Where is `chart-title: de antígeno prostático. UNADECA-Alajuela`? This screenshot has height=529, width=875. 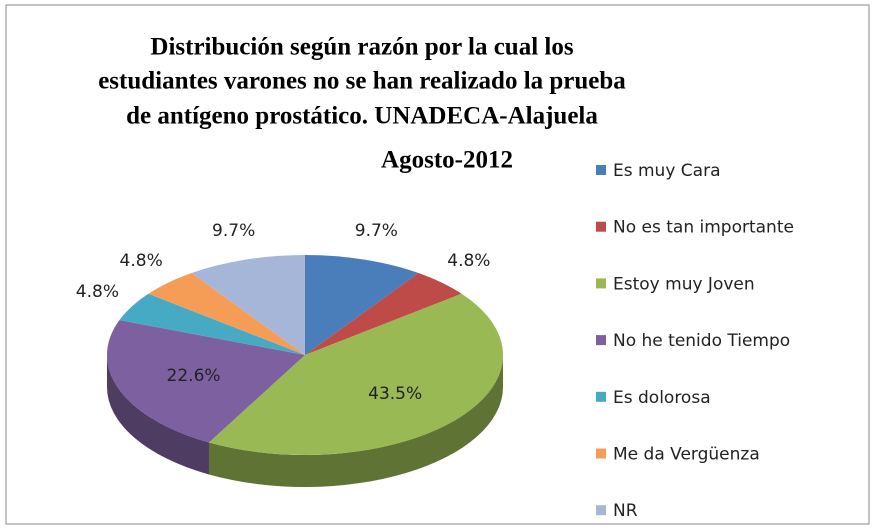 chart-title: de antígeno prostático. UNADECA-Alajuela is located at coordinates (362, 116).